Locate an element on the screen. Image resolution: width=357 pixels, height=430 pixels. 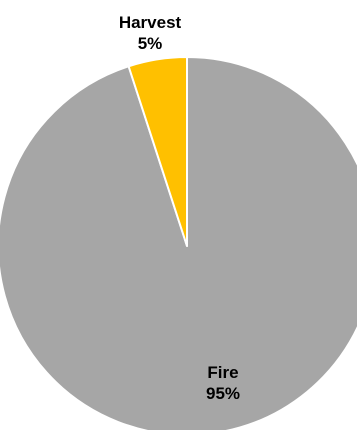
pie-slice-harvest is located at coordinates (157, 151).